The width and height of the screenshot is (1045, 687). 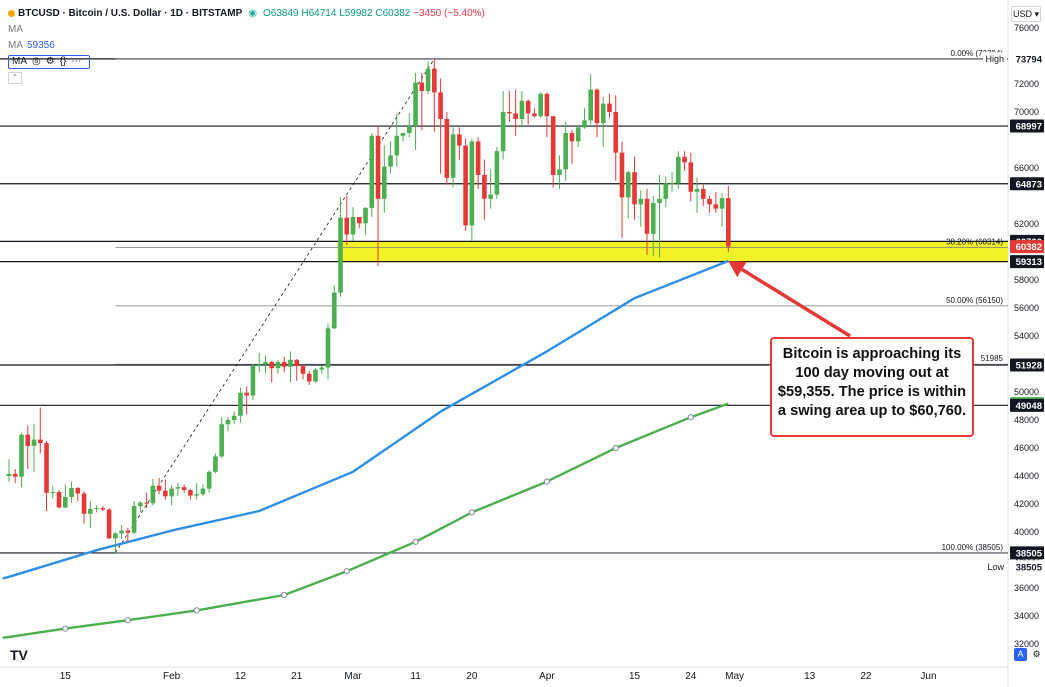 I want to click on y-tick-label: 32000, so click(x=1026, y=644).